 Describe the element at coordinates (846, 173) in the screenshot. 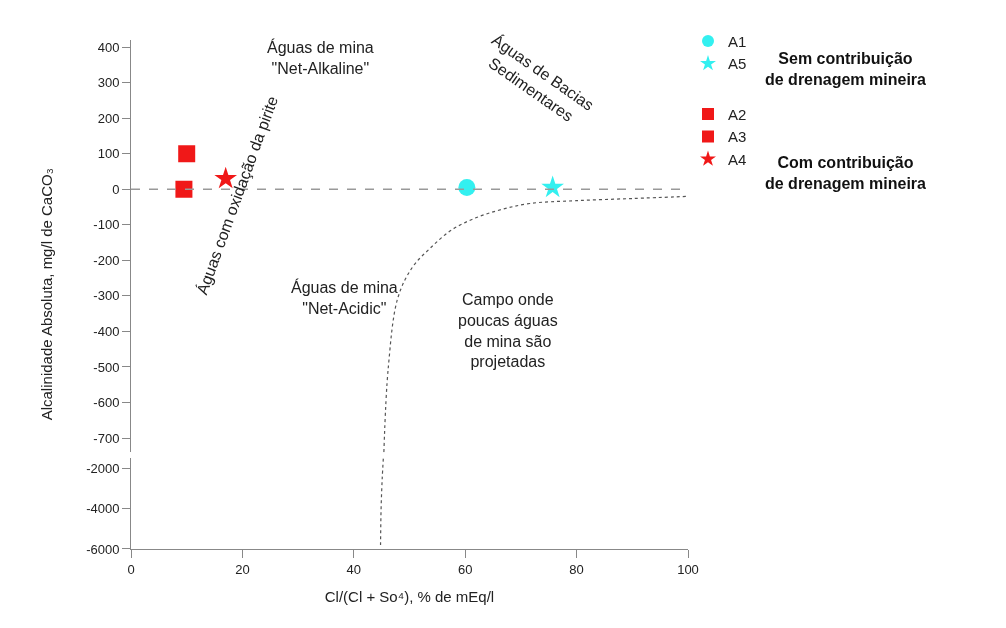

I see `text: Com contribuição de drenagem mineira` at that location.